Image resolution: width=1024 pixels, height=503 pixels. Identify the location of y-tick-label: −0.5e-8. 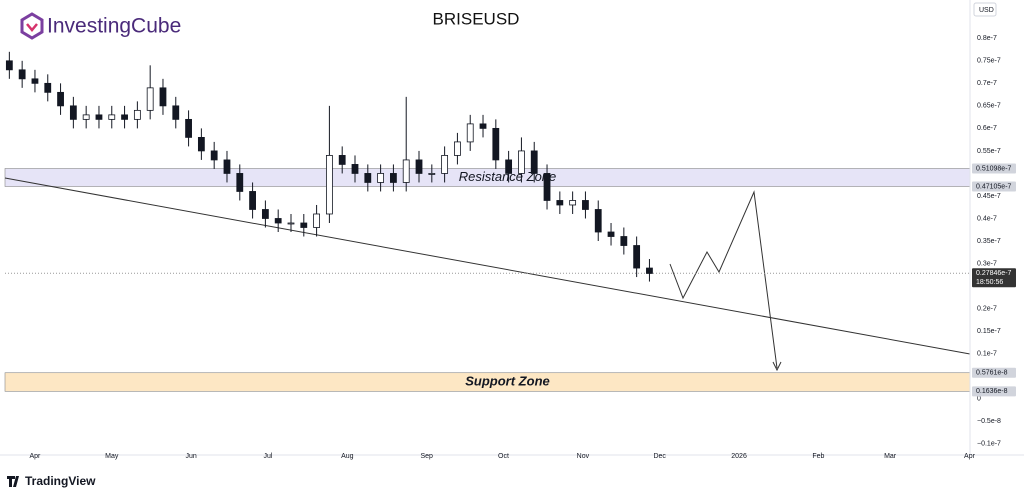
(989, 421).